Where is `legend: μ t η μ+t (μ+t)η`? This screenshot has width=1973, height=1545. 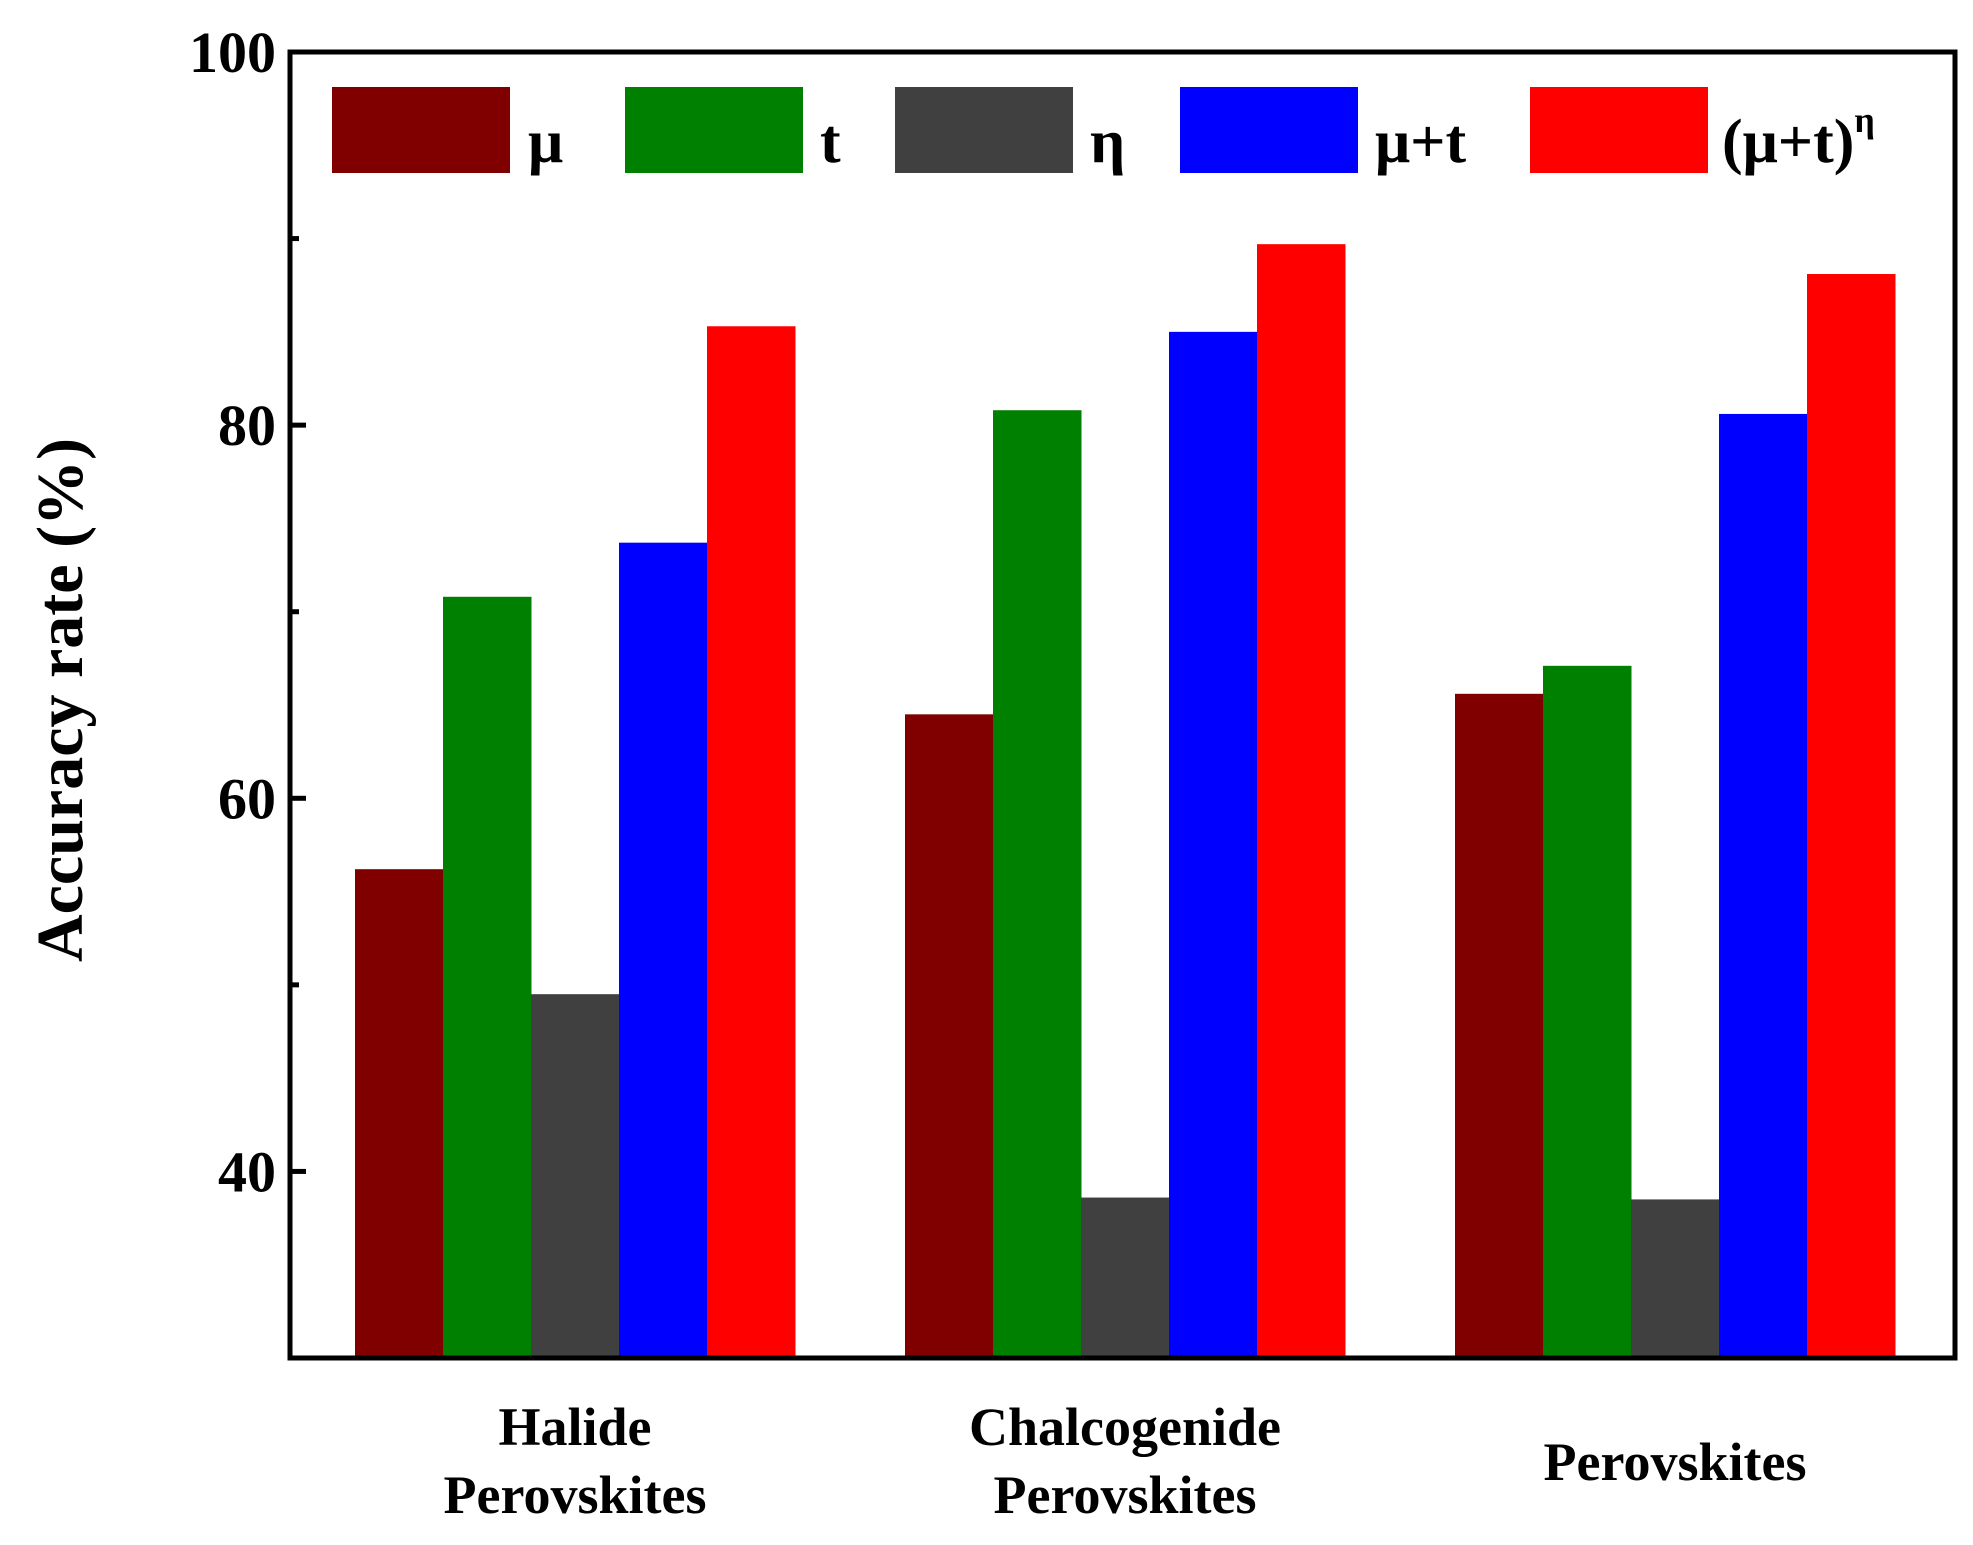
legend: μ t η μ+t (μ+t)η is located at coordinates (1103, 131).